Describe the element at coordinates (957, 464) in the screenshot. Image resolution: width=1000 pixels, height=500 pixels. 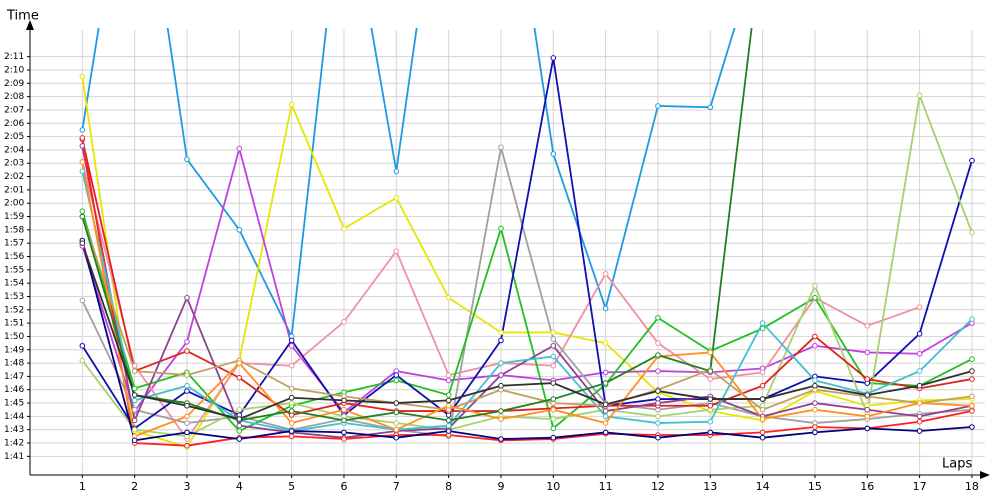
I see `x-axis-label: Laps` at that location.